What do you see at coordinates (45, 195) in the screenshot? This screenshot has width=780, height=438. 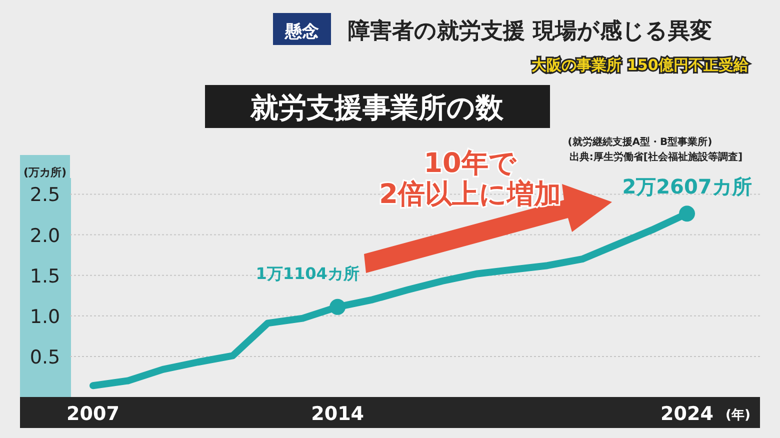 I see `y-tick-label: 2.5` at bounding box center [45, 195].